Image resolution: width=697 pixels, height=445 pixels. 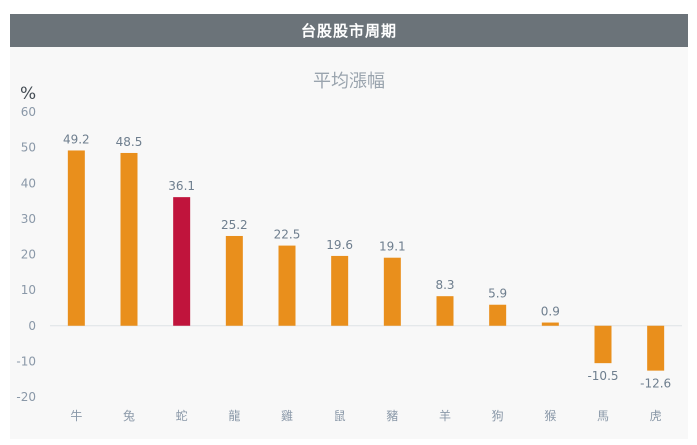 I want to click on y-axis-unit-label: %, so click(x=28, y=94).